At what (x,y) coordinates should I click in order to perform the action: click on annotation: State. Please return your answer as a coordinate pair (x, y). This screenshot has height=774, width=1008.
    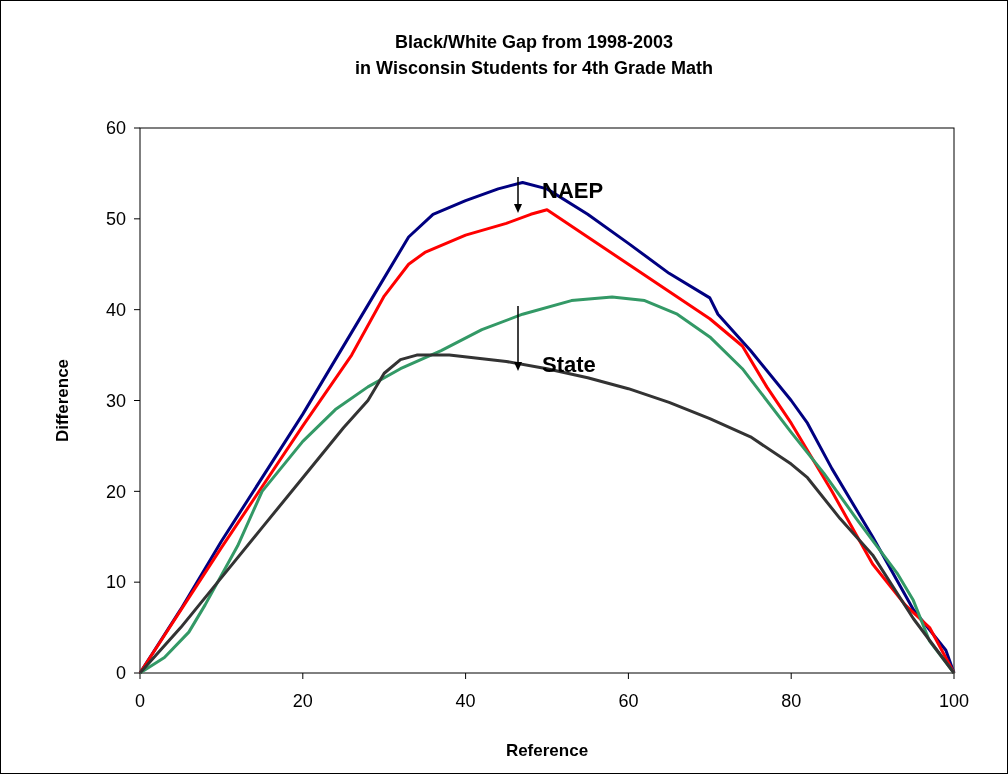
    Looking at the image, I should click on (569, 364).